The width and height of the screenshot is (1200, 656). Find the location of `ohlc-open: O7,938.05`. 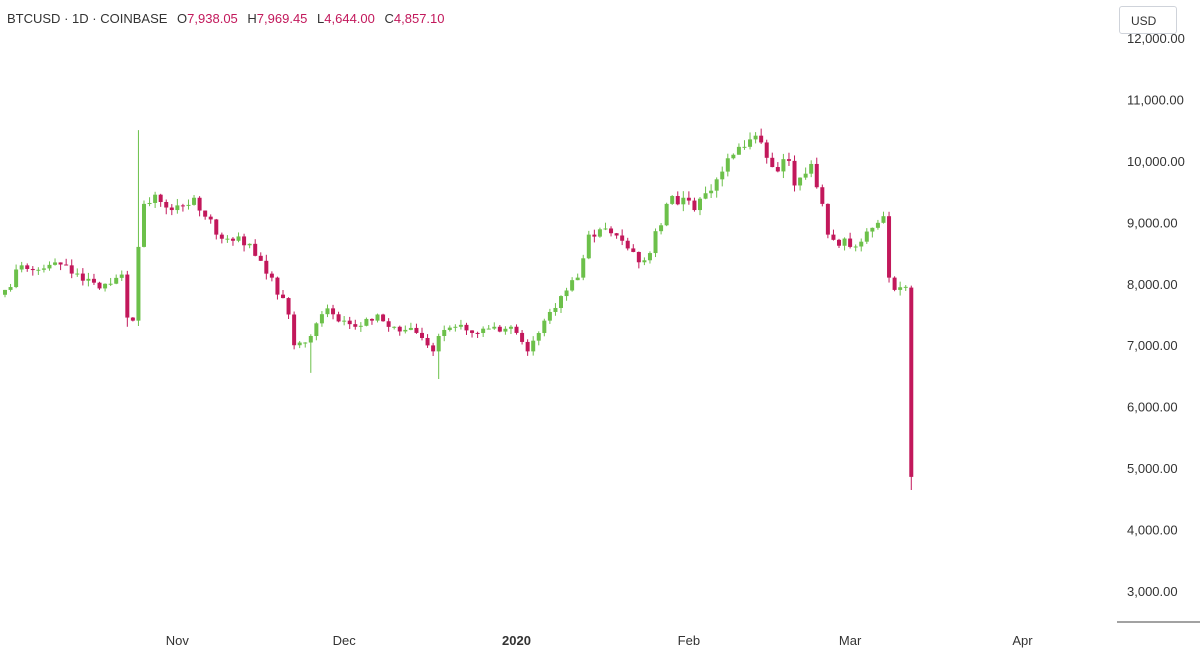

ohlc-open: O7,938.05 is located at coordinates (207, 18).